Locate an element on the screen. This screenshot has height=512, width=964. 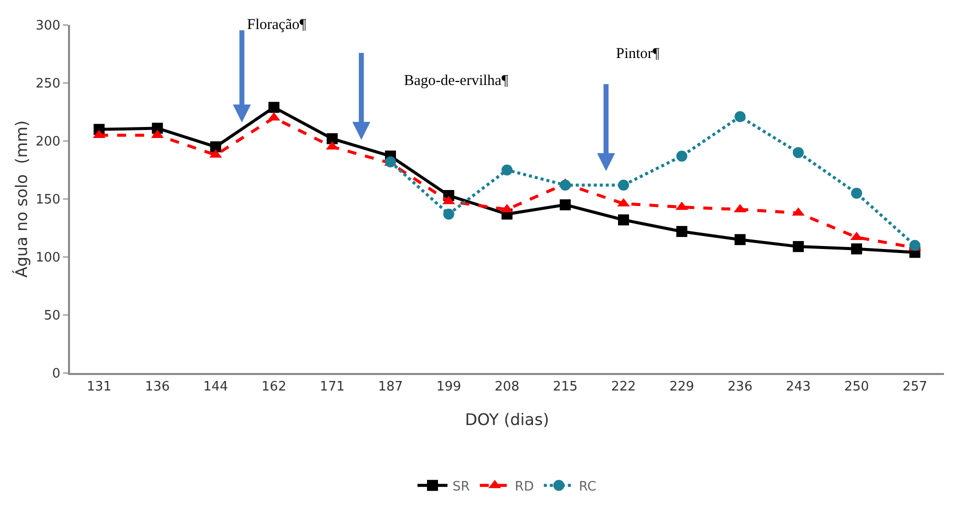
y-tick-label: 0 is located at coordinates (56, 374).